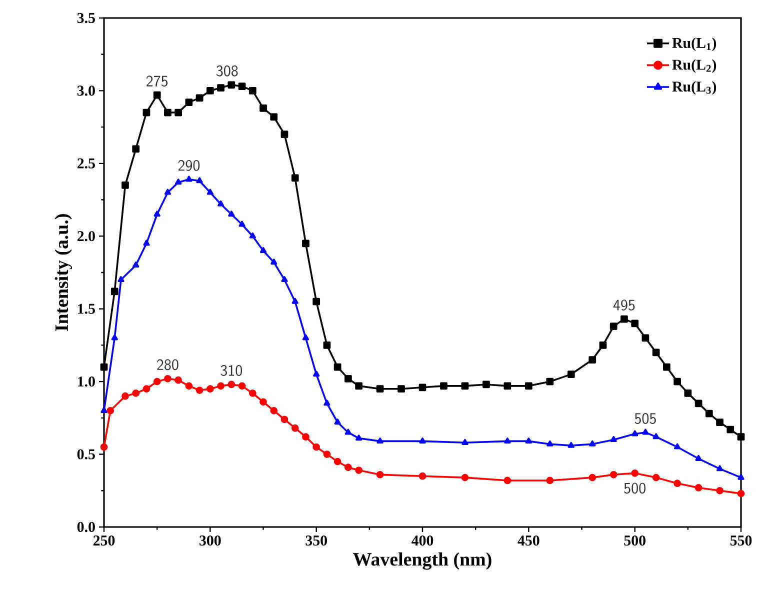 The image size is (762, 616). What do you see at coordinates (635, 488) in the screenshot?
I see `annotation: 500` at bounding box center [635, 488].